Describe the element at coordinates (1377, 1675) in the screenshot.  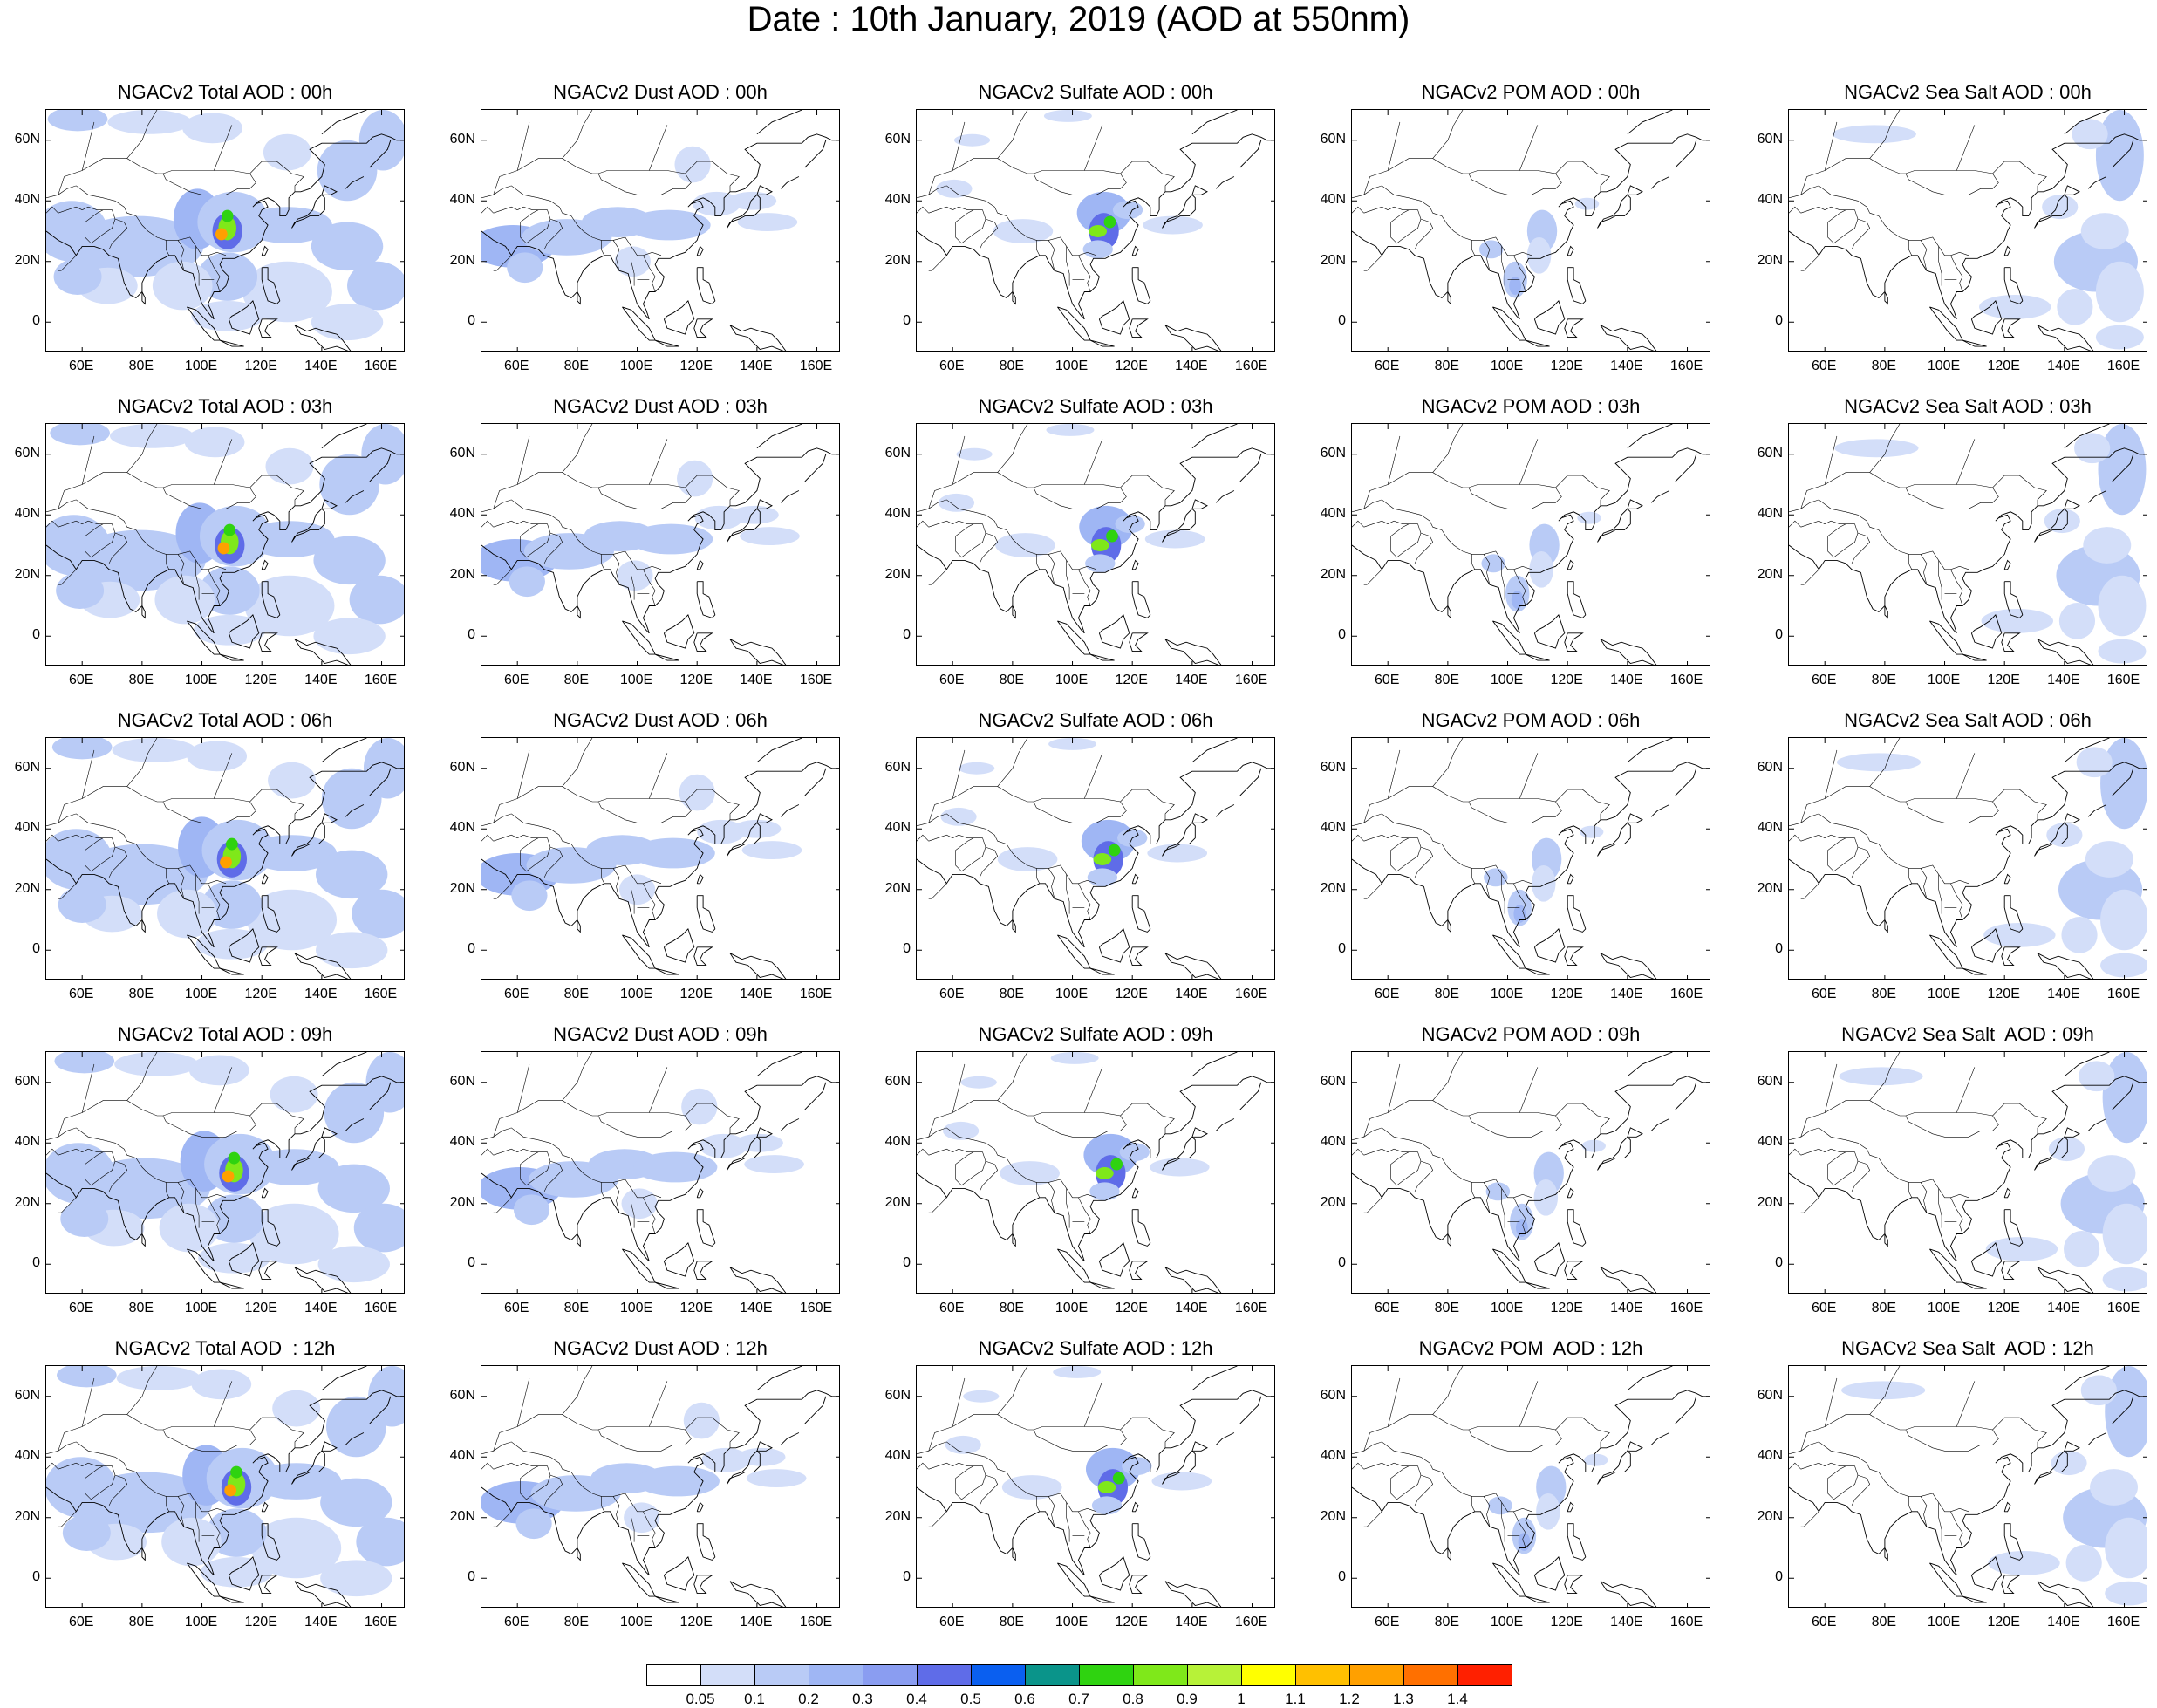
I see `colorbar-box` at that location.